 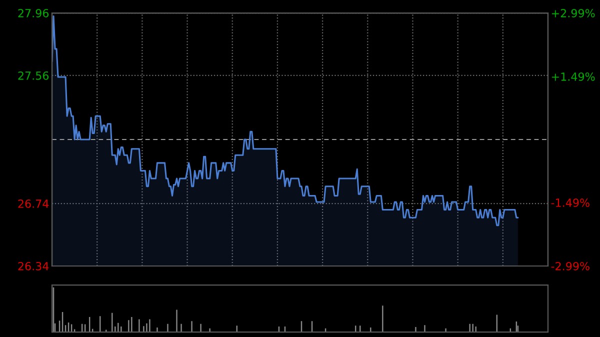 I want to click on y-tick-label: 26.74, so click(x=33, y=204).